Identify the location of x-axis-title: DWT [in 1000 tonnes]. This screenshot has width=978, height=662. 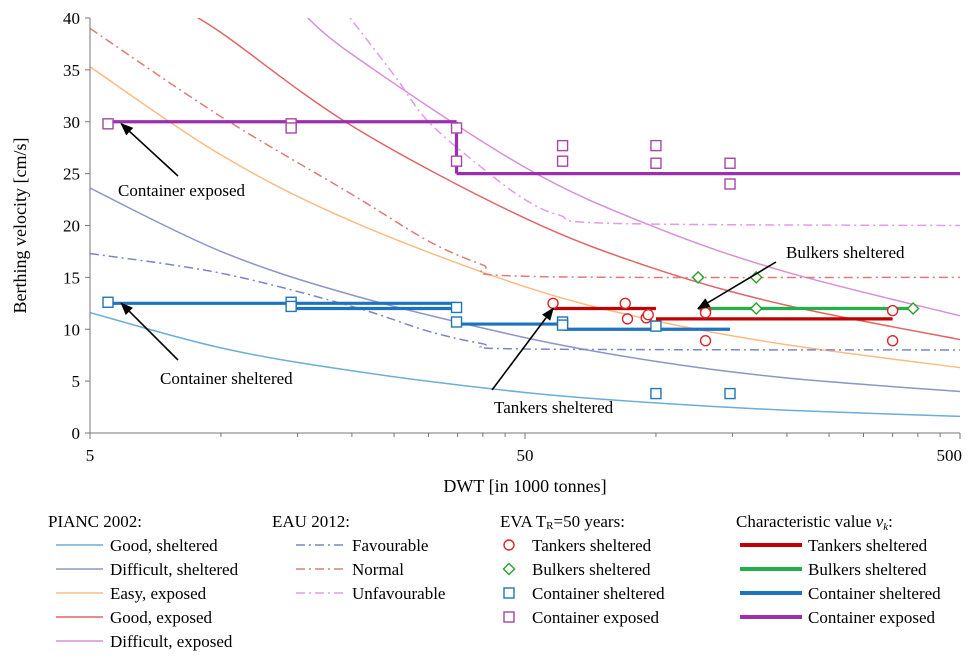
(524, 486).